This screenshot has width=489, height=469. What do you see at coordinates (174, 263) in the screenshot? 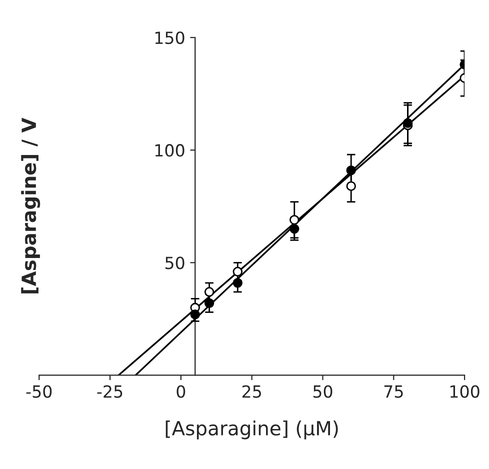
I see `y-tick-label: 50` at bounding box center [174, 263].